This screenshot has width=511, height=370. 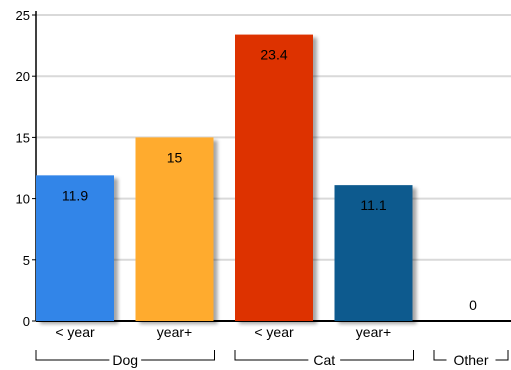 What do you see at coordinates (373, 205) in the screenshot?
I see `data-label: 11.1` at bounding box center [373, 205].